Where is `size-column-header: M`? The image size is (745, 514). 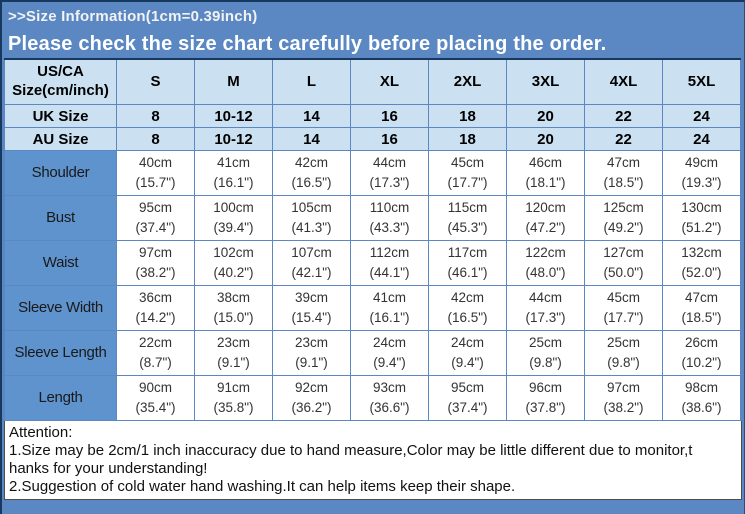
size-column-header: M is located at coordinates (233, 81).